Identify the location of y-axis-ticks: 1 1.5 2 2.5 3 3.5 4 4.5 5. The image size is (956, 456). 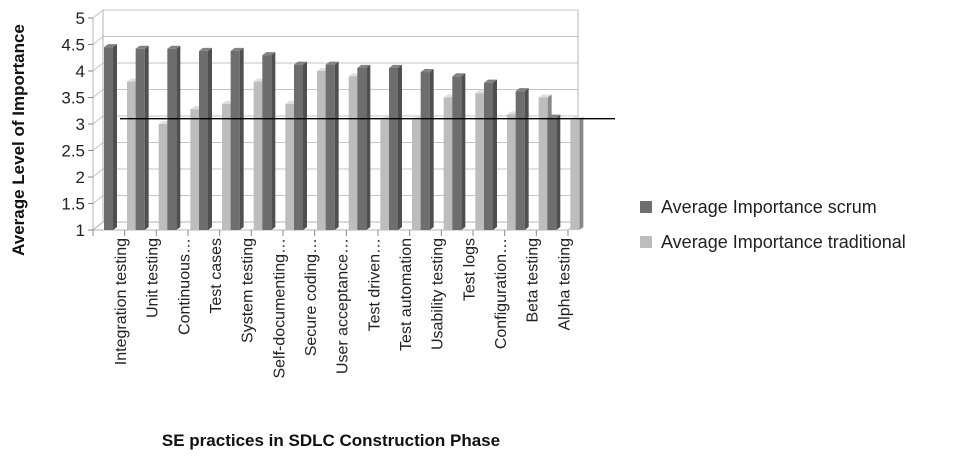
(77, 124).